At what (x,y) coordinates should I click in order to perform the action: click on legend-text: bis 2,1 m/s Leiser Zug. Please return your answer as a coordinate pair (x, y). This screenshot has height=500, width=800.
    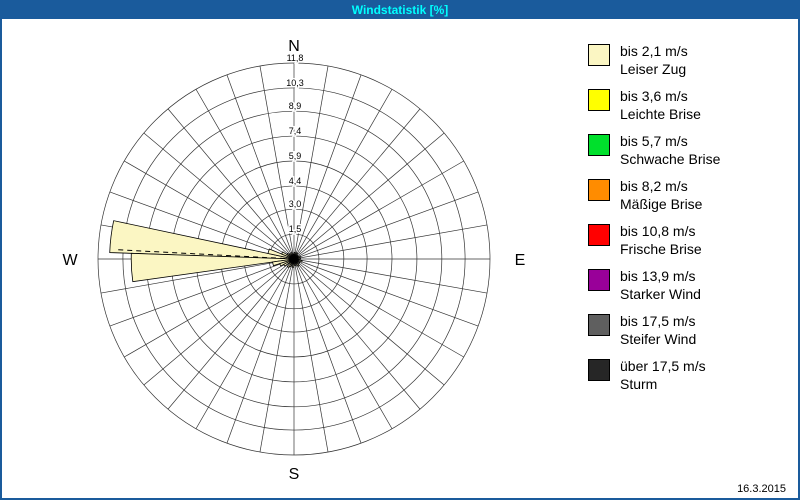
    Looking at the image, I should click on (654, 60).